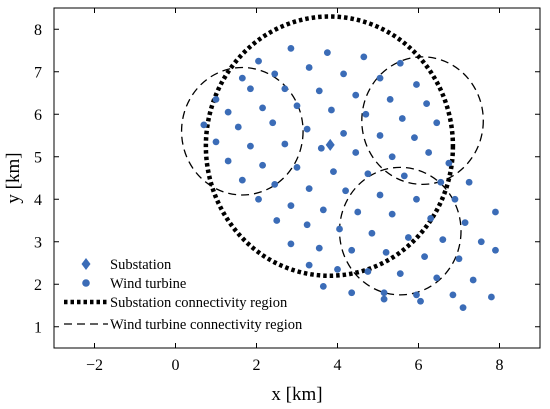  Describe the element at coordinates (338, 365) in the screenshot. I see `x-tick-label: 4` at that location.